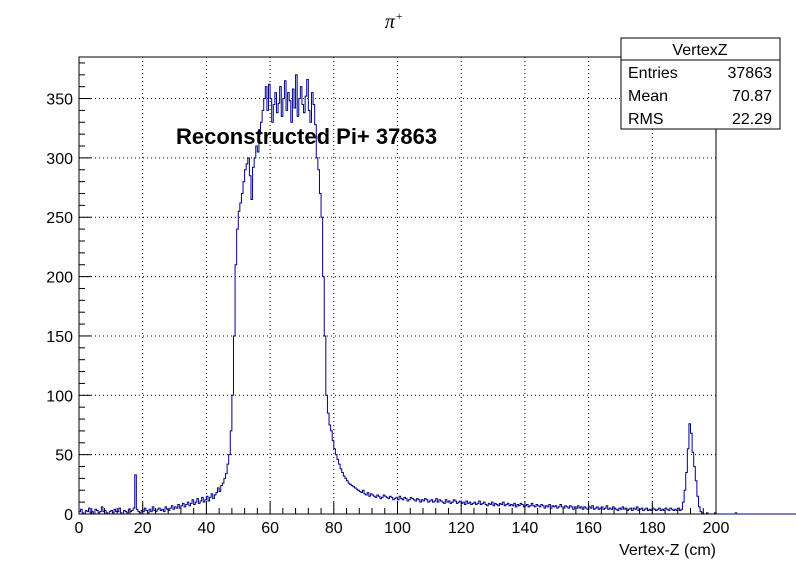  Describe the element at coordinates (646, 119) in the screenshot. I see `stats-rms-label: RMS` at that location.